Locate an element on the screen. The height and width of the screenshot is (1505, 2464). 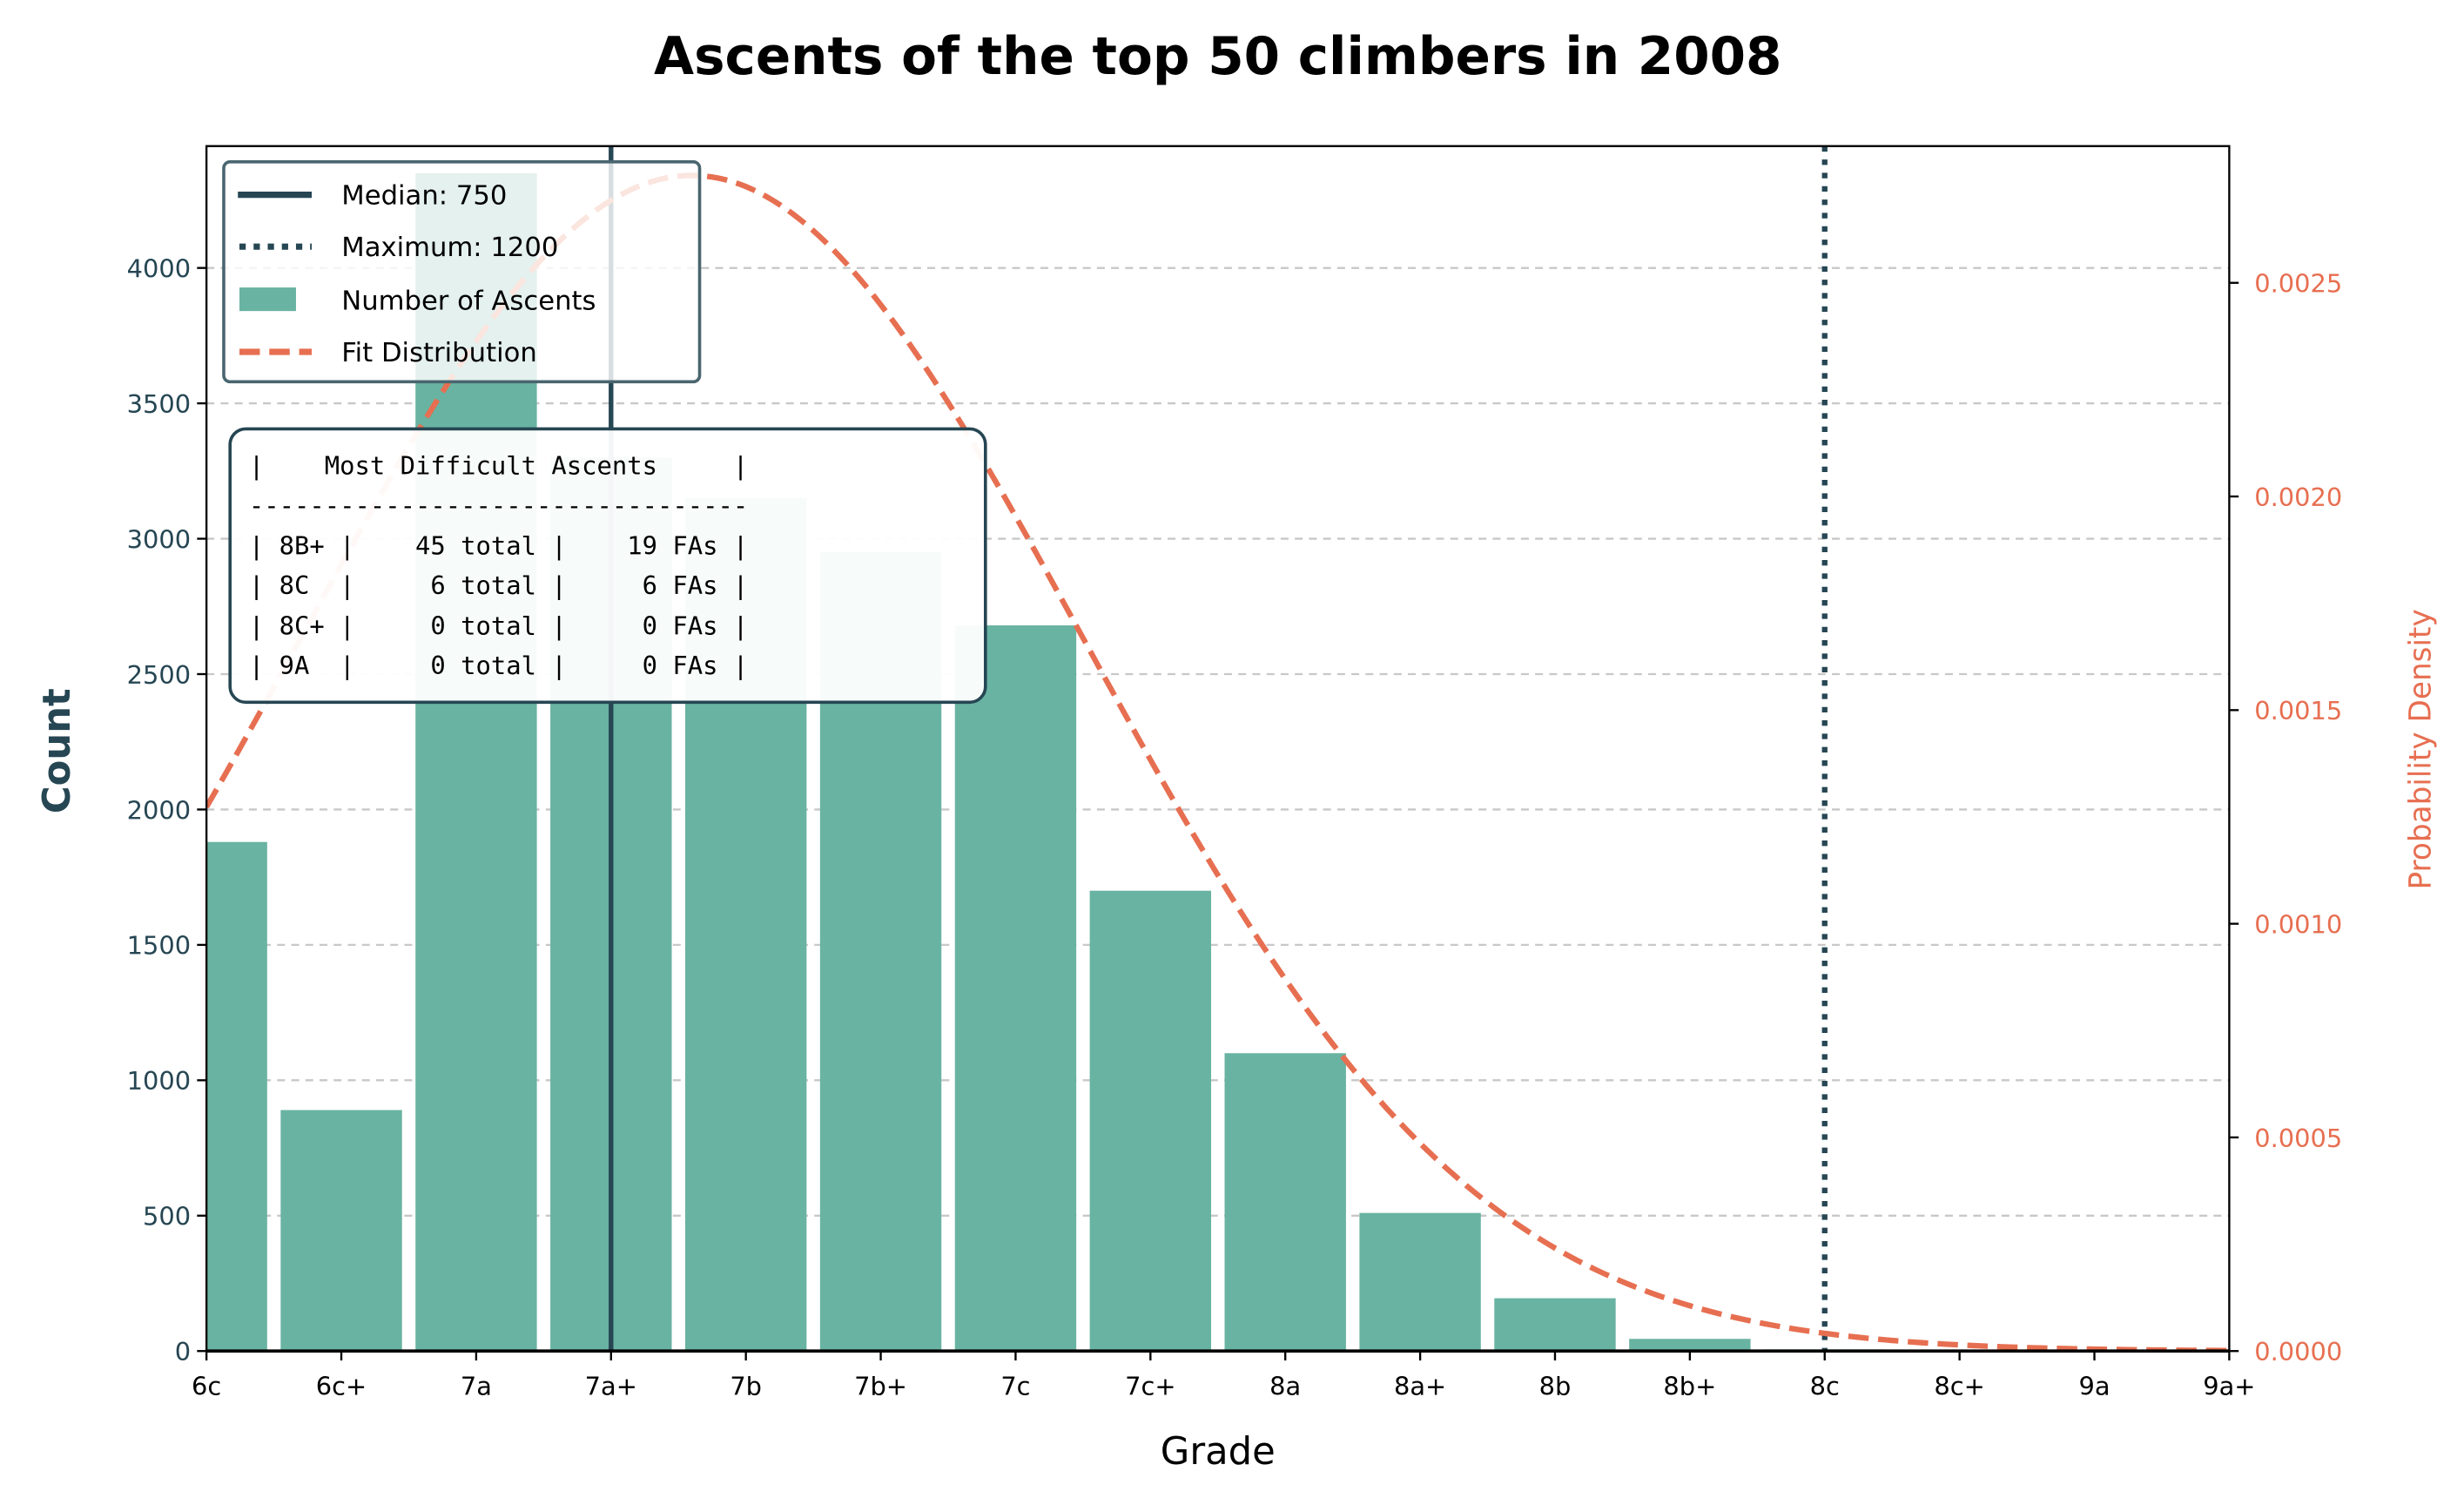
x-tick-label: 8a+ is located at coordinates (1420, 1386).